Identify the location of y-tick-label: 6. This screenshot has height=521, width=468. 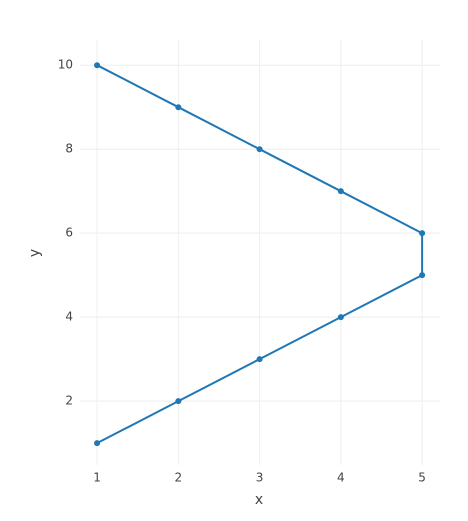
(69, 233).